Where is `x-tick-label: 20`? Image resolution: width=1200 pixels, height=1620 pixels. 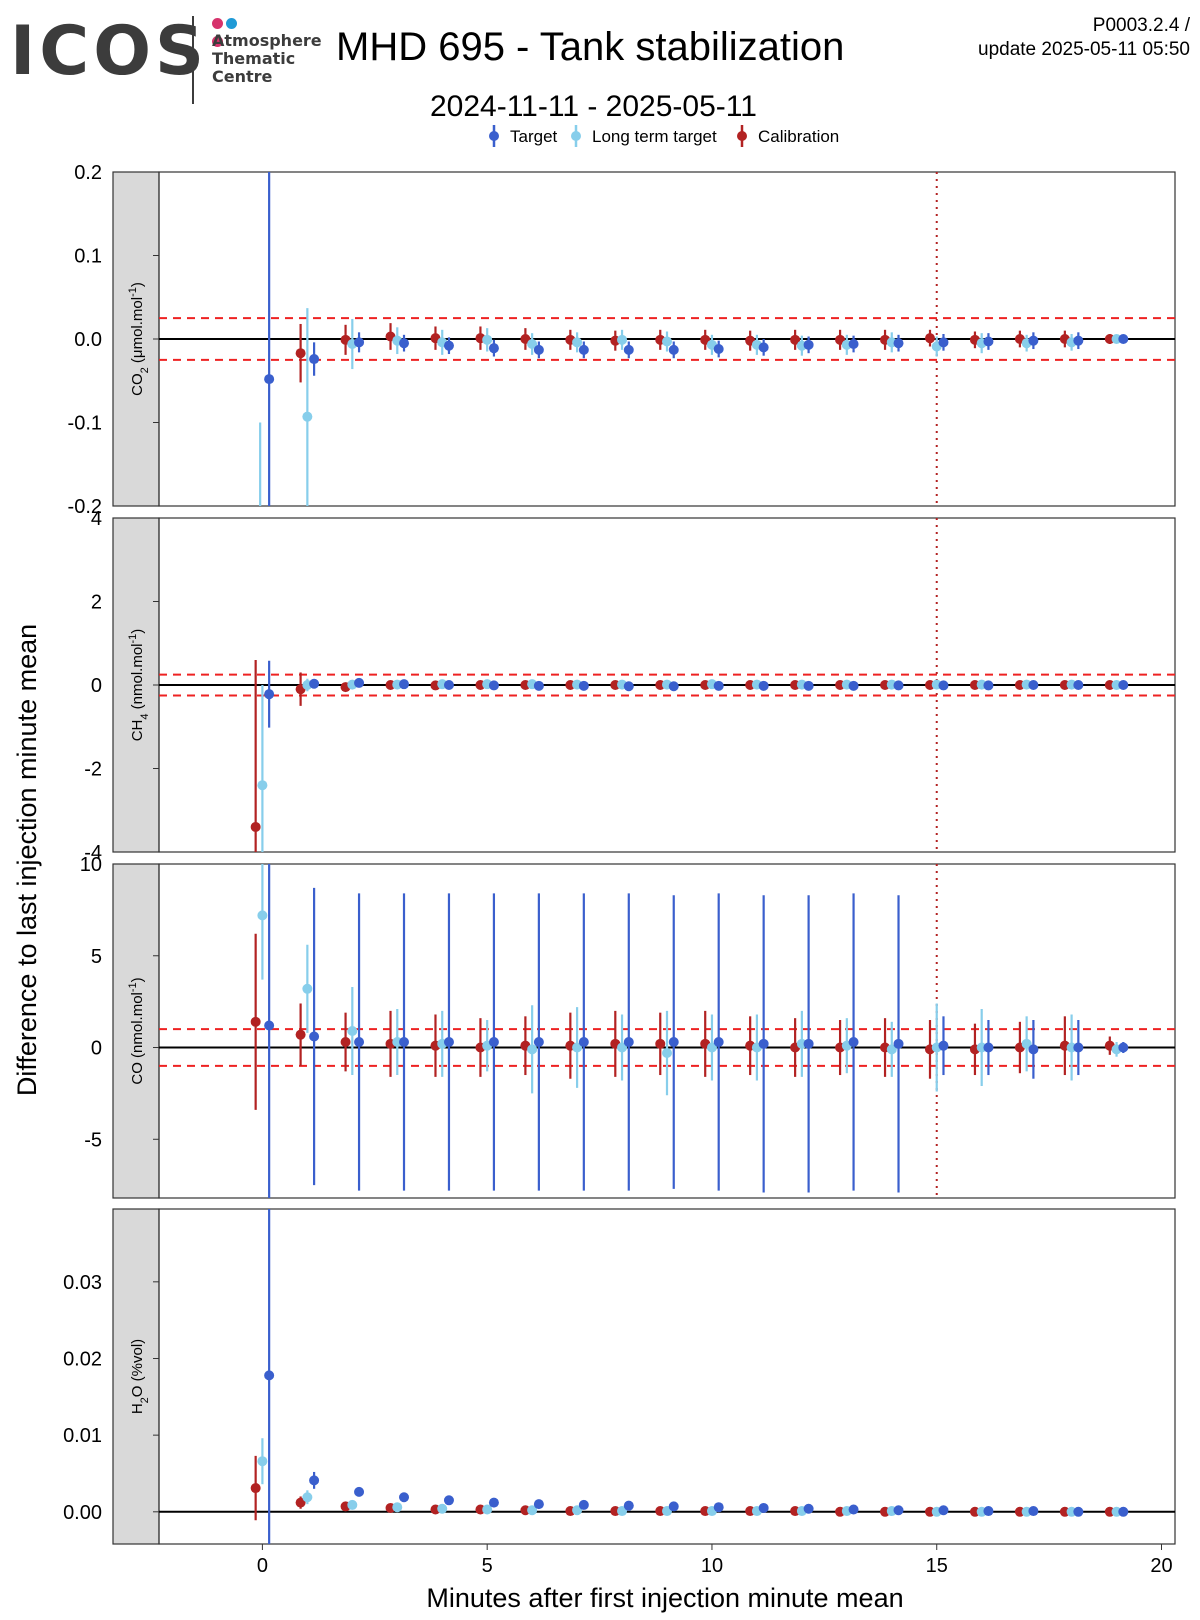 x-tick-label: 20 is located at coordinates (1161, 1566).